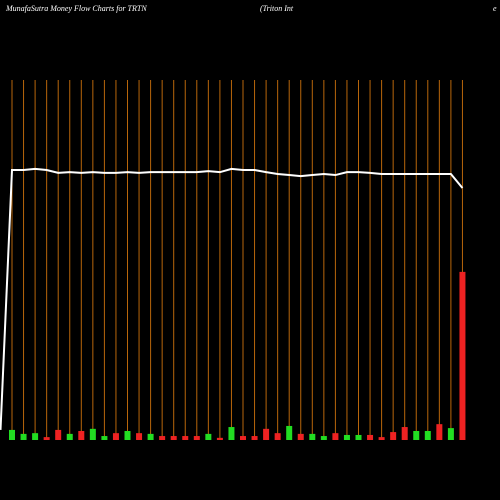 This screenshot has height=500, width=500. I want to click on chart-subtitle: (Triton Int, so click(277, 8).